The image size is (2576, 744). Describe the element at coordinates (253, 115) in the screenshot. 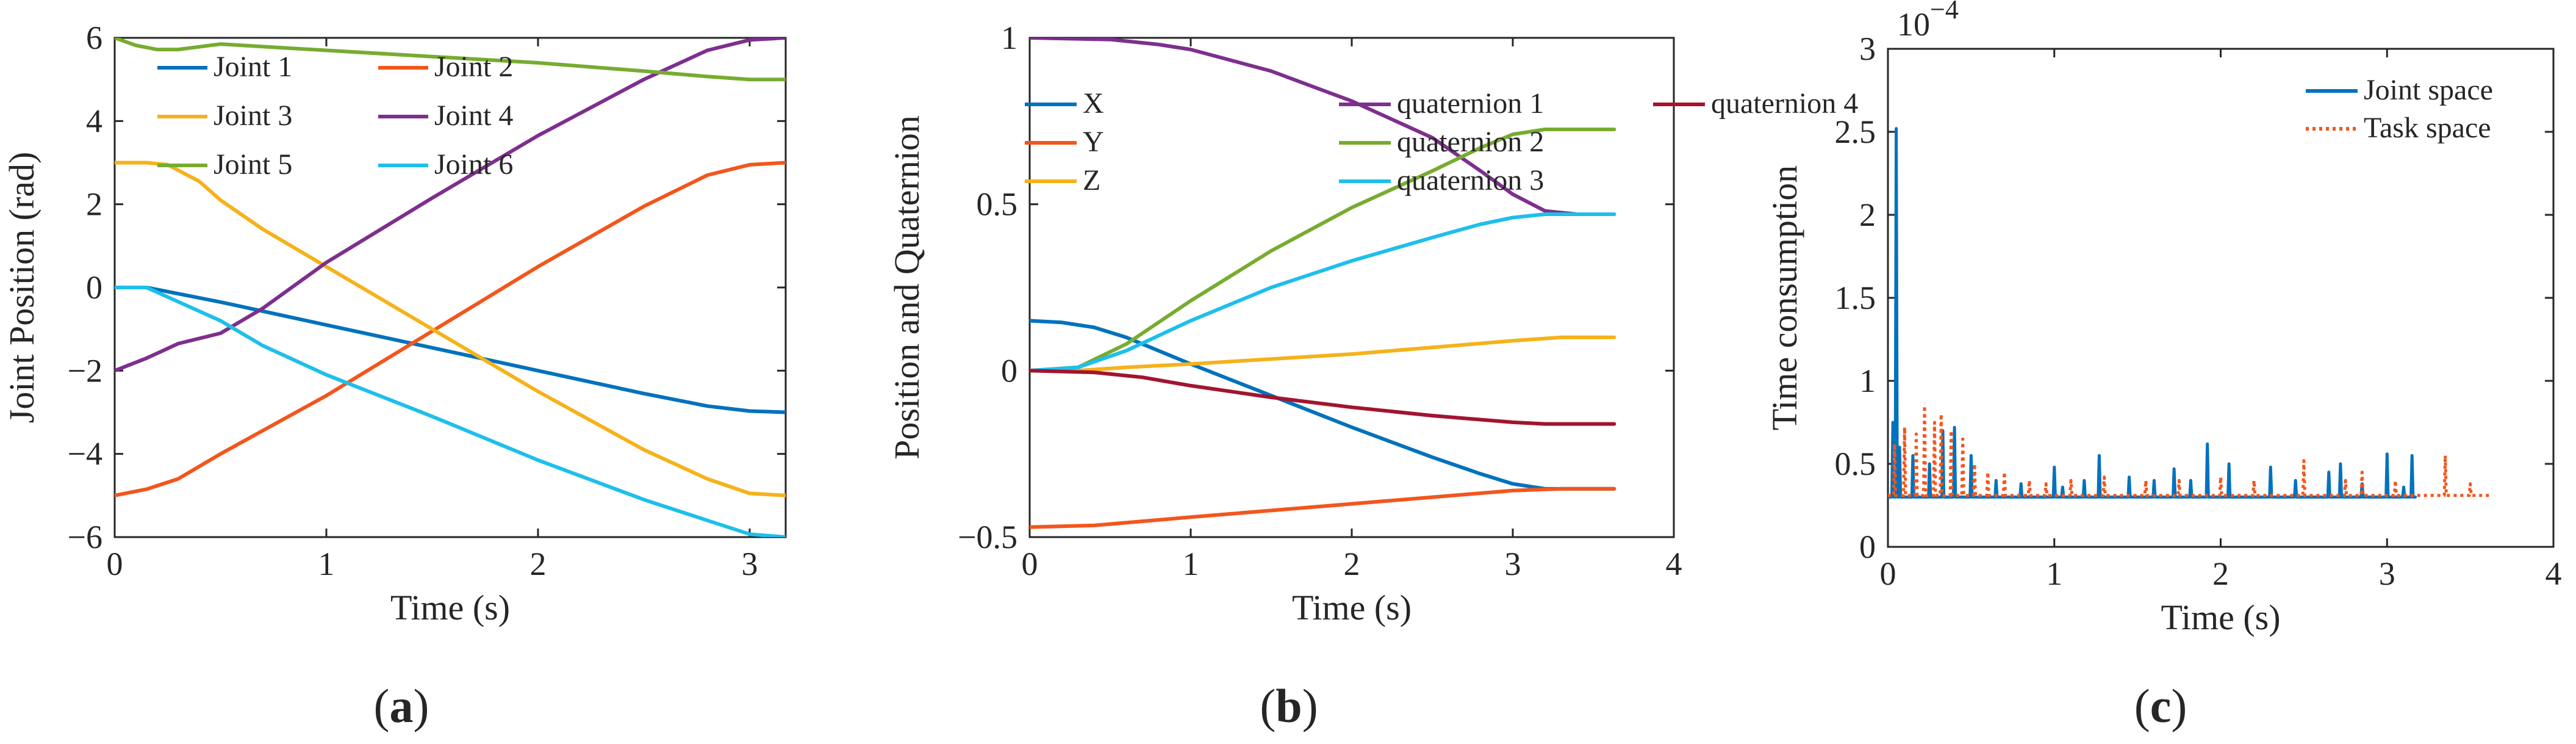

I see `legend-label: Joint 3` at that location.